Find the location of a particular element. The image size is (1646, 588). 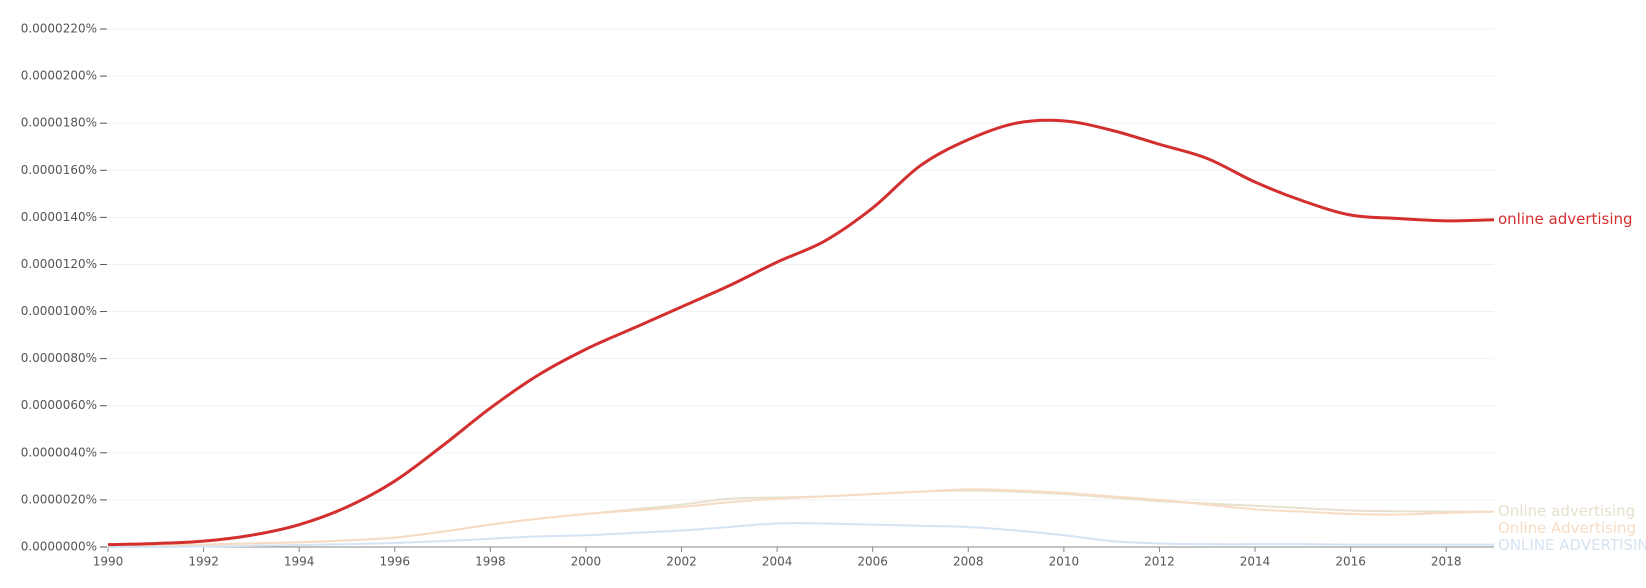

x-tick-label: 2002 is located at coordinates (681, 562).